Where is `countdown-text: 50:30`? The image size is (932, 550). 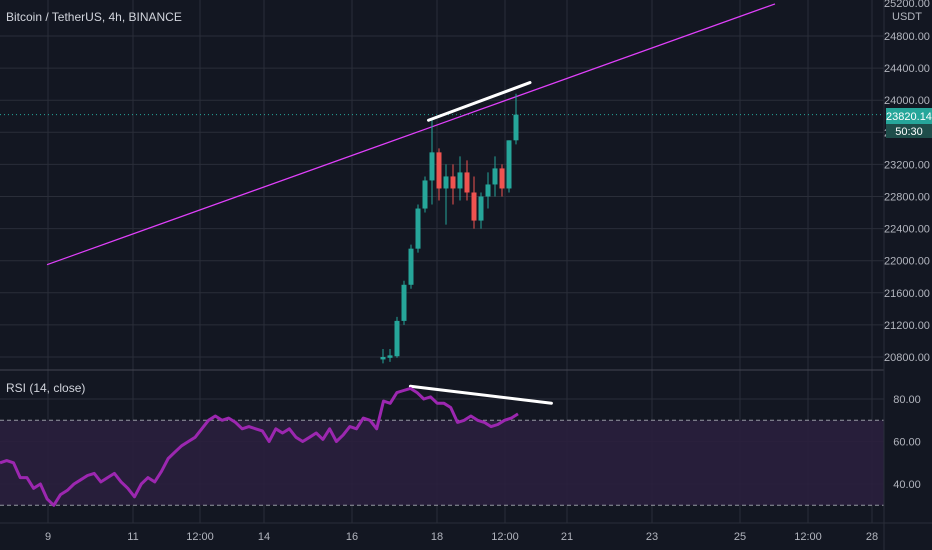 countdown-text: 50:30 is located at coordinates (909, 132).